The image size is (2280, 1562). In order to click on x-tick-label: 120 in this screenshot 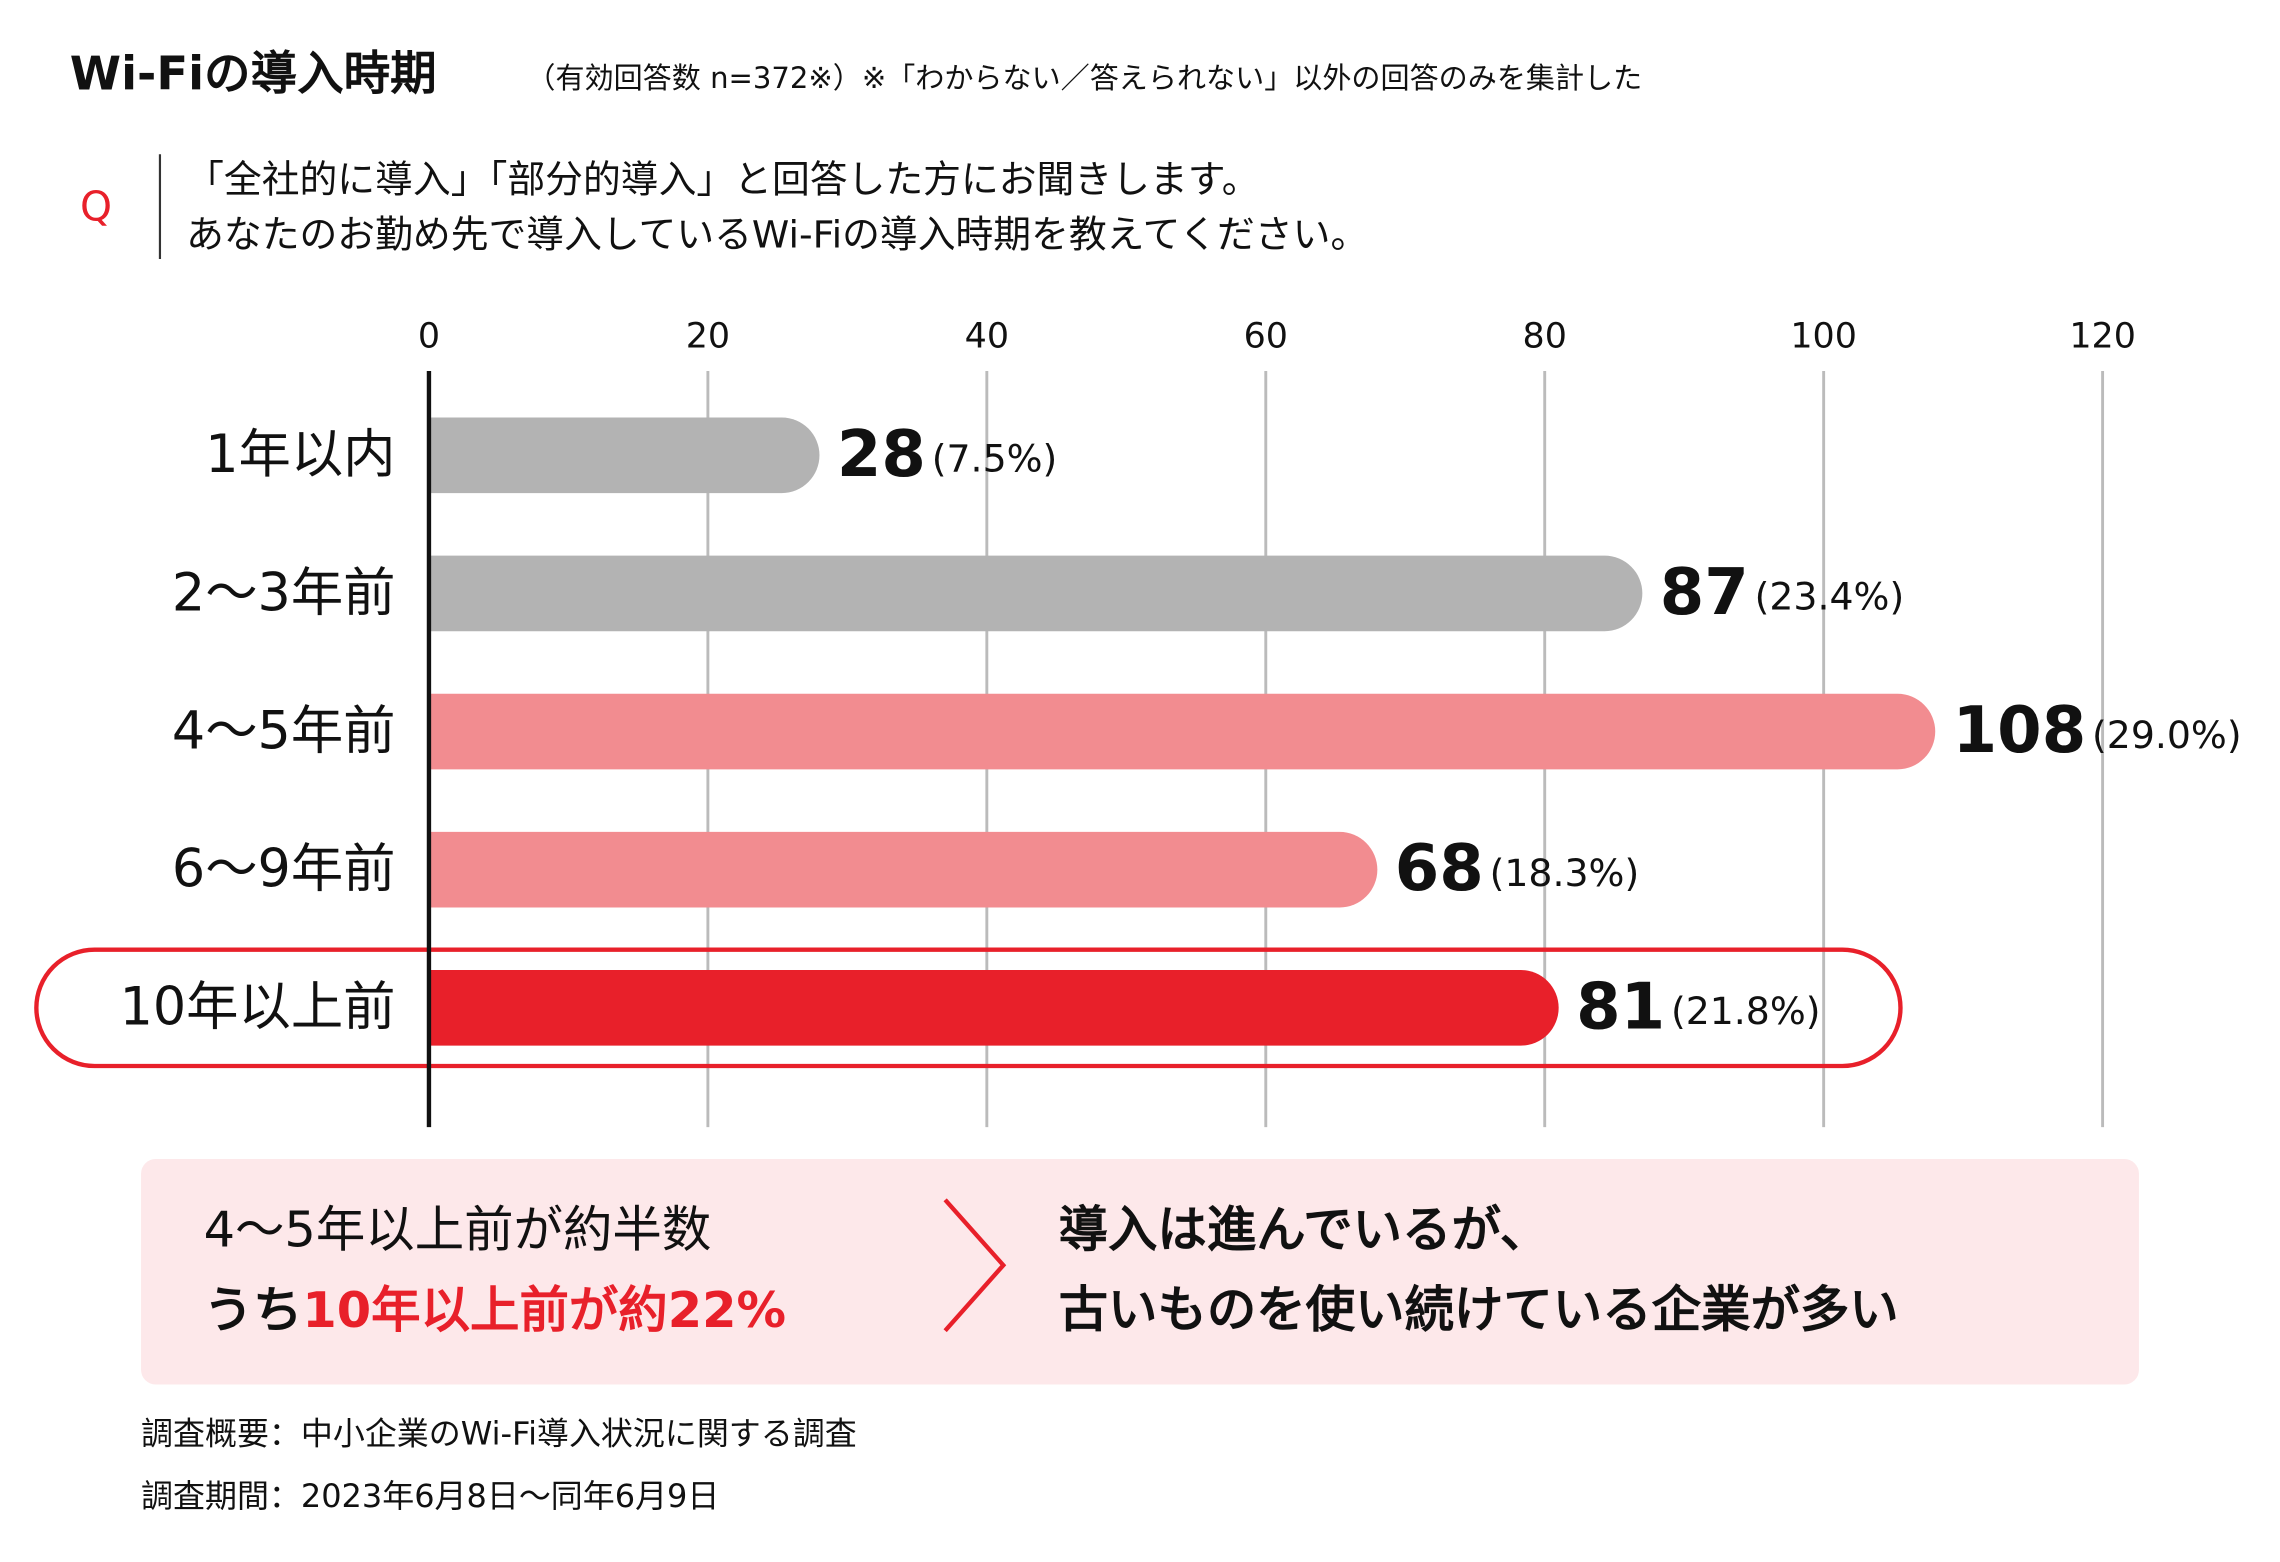, I will do `click(2102, 337)`.